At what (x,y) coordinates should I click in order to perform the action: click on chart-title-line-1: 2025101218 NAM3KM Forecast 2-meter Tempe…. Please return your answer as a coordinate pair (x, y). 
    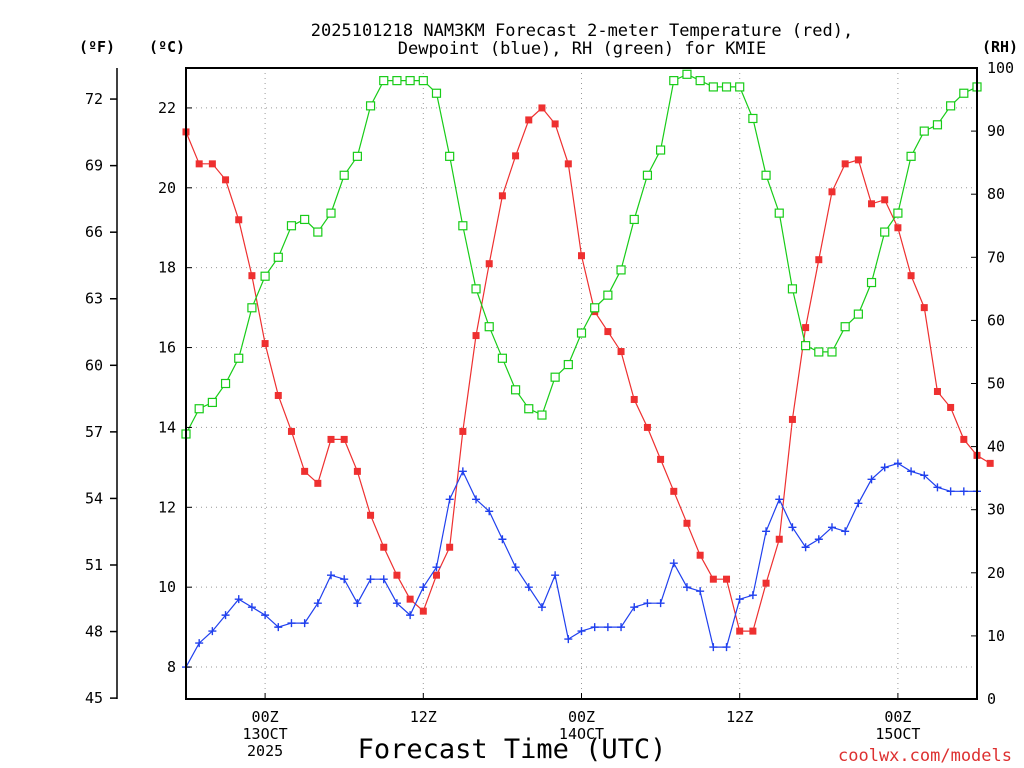
    Looking at the image, I should click on (582, 31).